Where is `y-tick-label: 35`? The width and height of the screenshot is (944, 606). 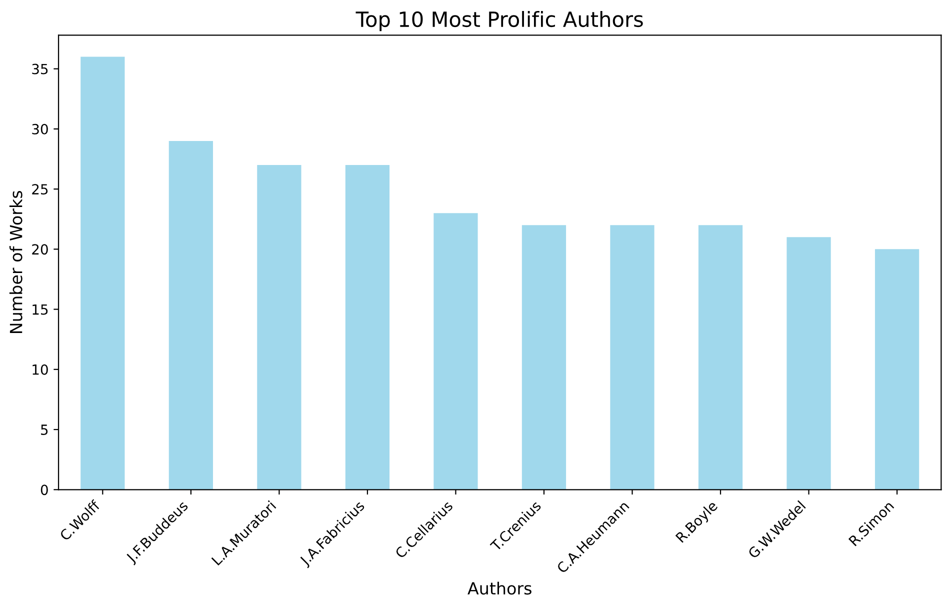
y-tick-label: 35 is located at coordinates (40, 69).